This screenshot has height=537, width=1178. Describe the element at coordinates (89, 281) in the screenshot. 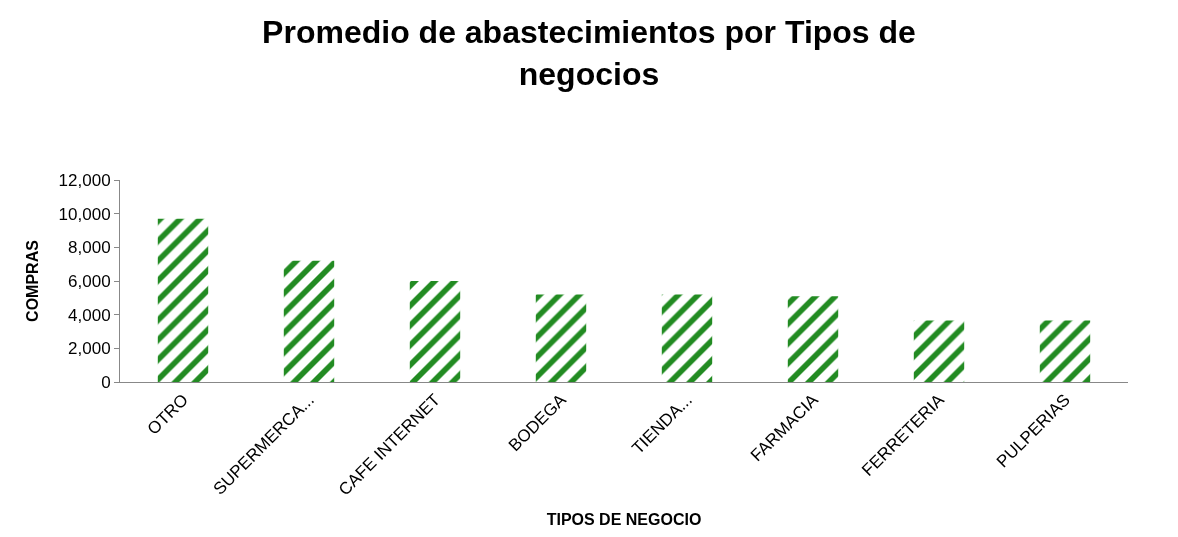

I see `y-tick-label: 6,000` at that location.